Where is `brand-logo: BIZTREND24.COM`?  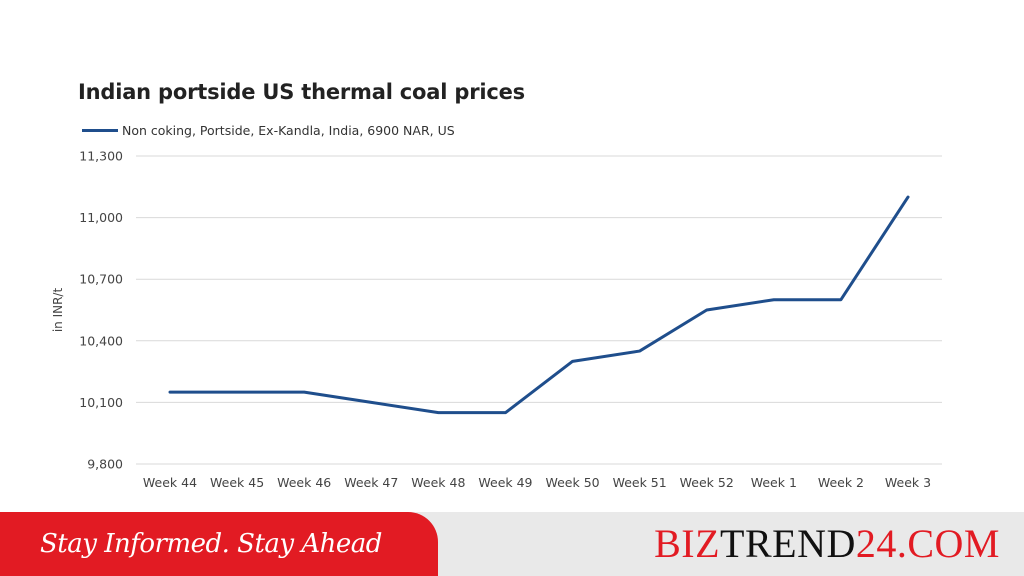
brand-logo: BIZTREND24.COM is located at coordinates (827, 544).